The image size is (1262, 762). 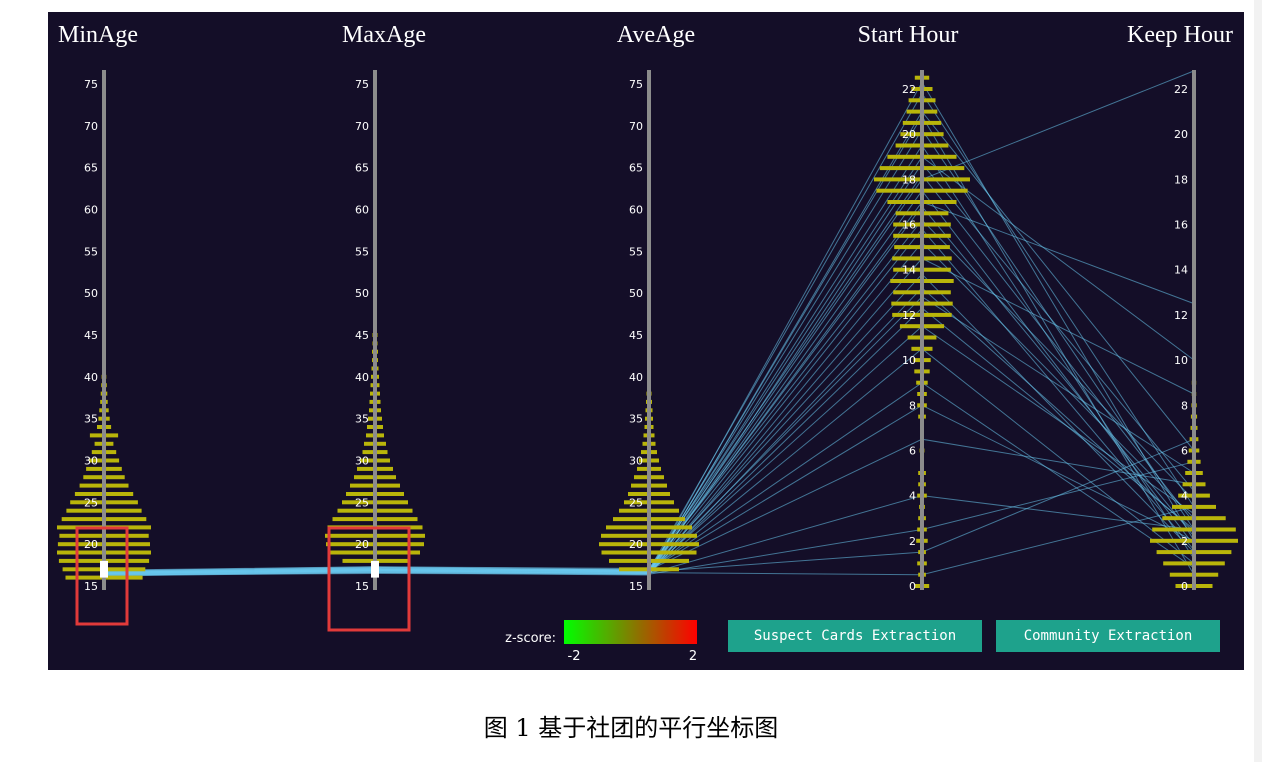 I want to click on maxage-tick-label: 75, so click(x=362, y=84).